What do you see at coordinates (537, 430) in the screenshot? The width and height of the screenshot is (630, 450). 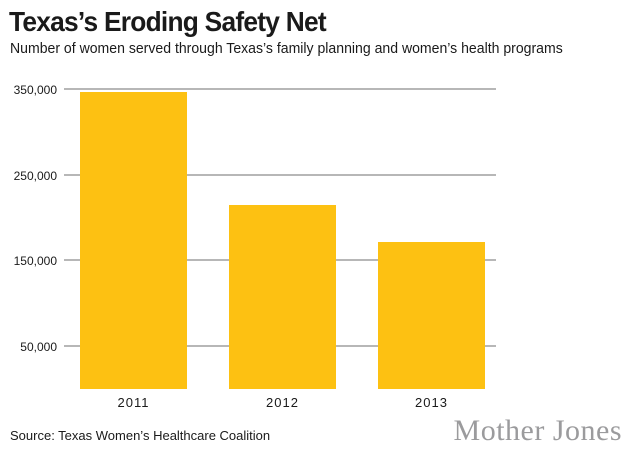 I see `mother-jones-logo: Mother Jones` at bounding box center [537, 430].